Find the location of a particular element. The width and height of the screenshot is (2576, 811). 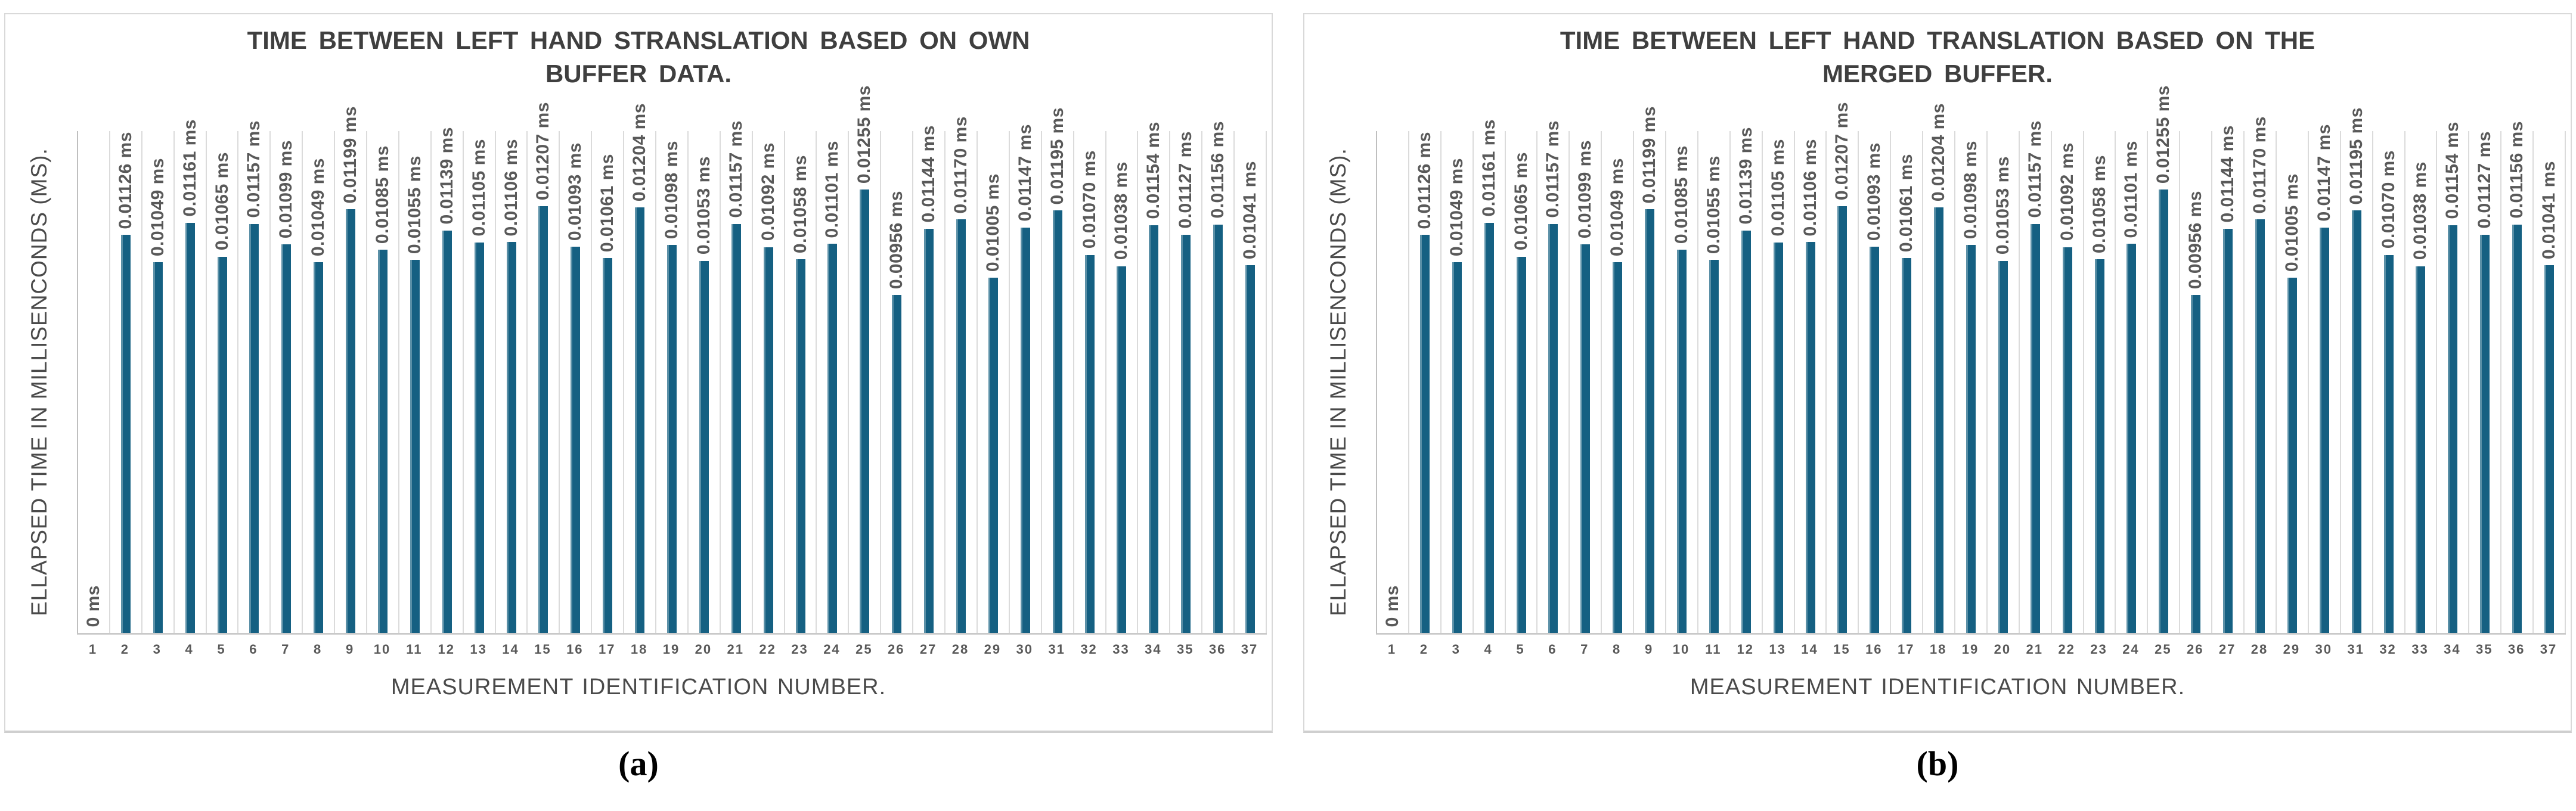

bar-value-label: 0.01147 ms is located at coordinates (1025, 173).